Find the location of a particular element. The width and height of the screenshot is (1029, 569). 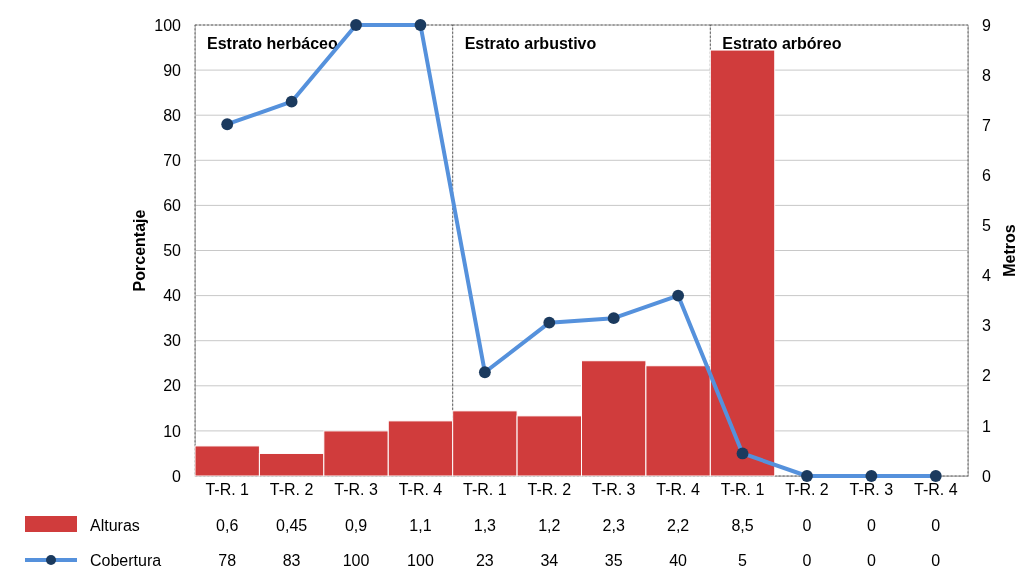

data-label: 1,3 is located at coordinates (485, 525).